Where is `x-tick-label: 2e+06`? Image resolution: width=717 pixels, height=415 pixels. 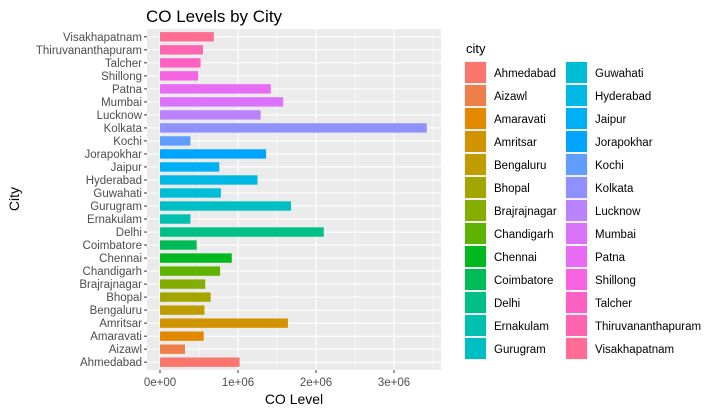
x-tick-label: 2e+06 is located at coordinates (316, 383).